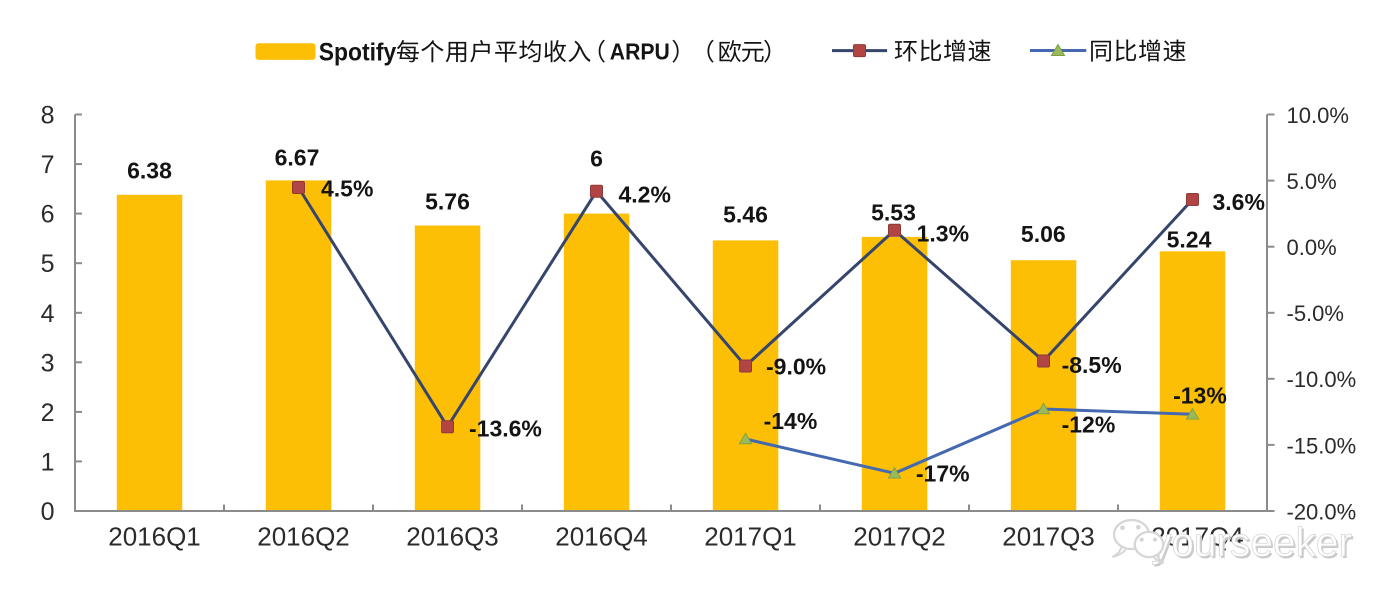 The width and height of the screenshot is (1399, 601). I want to click on svg-text: 2017Q4, so click(1197, 537).